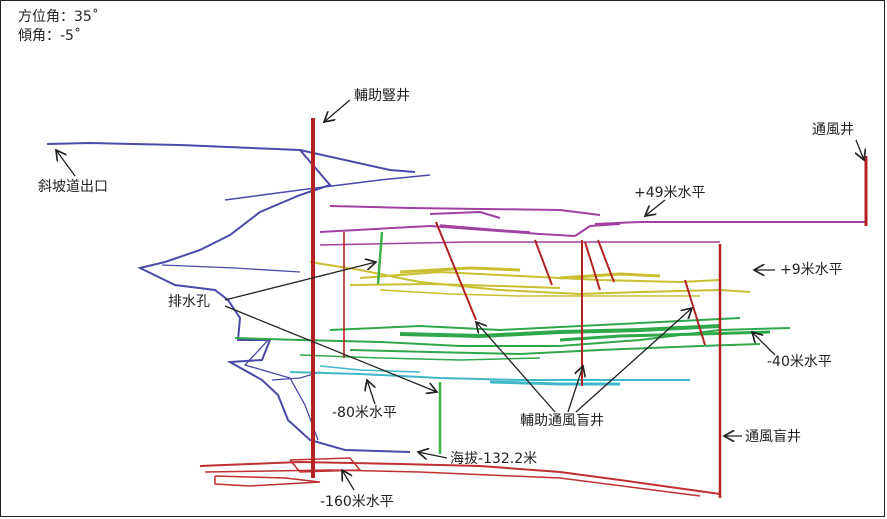  Describe the element at coordinates (811, 270) in the screenshot. I see `label-level-plus9: +9米水平` at that location.